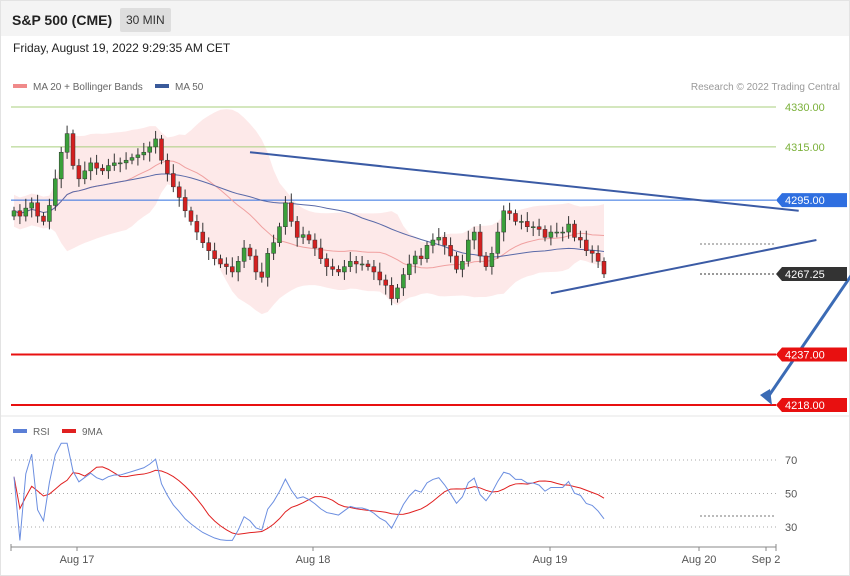 This screenshot has height=576, width=850. Describe the element at coordinates (88, 87) in the screenshot. I see `ma20-legend-label: MA 20 + Bollinger Bands` at that location.